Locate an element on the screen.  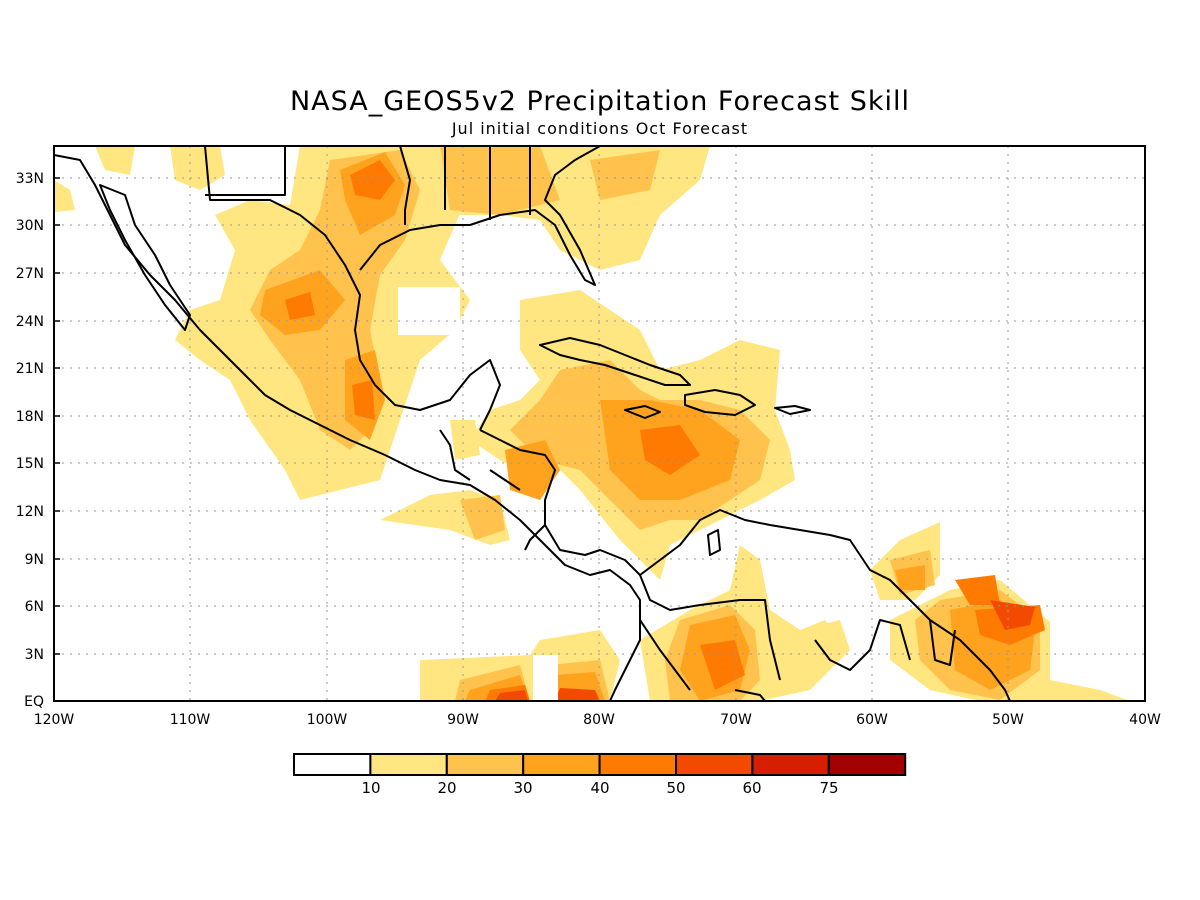
lat-tick-label: 9N is located at coordinates (34, 560).